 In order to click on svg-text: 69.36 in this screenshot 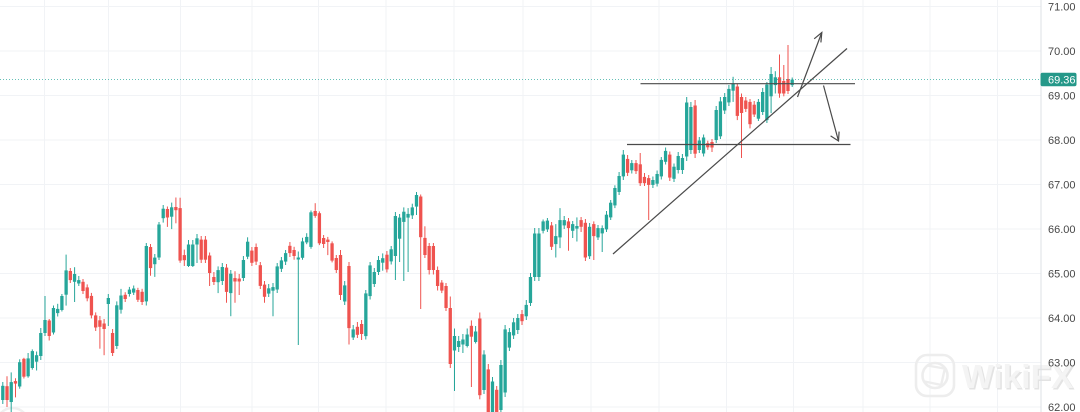, I will do `click(1062, 80)`.